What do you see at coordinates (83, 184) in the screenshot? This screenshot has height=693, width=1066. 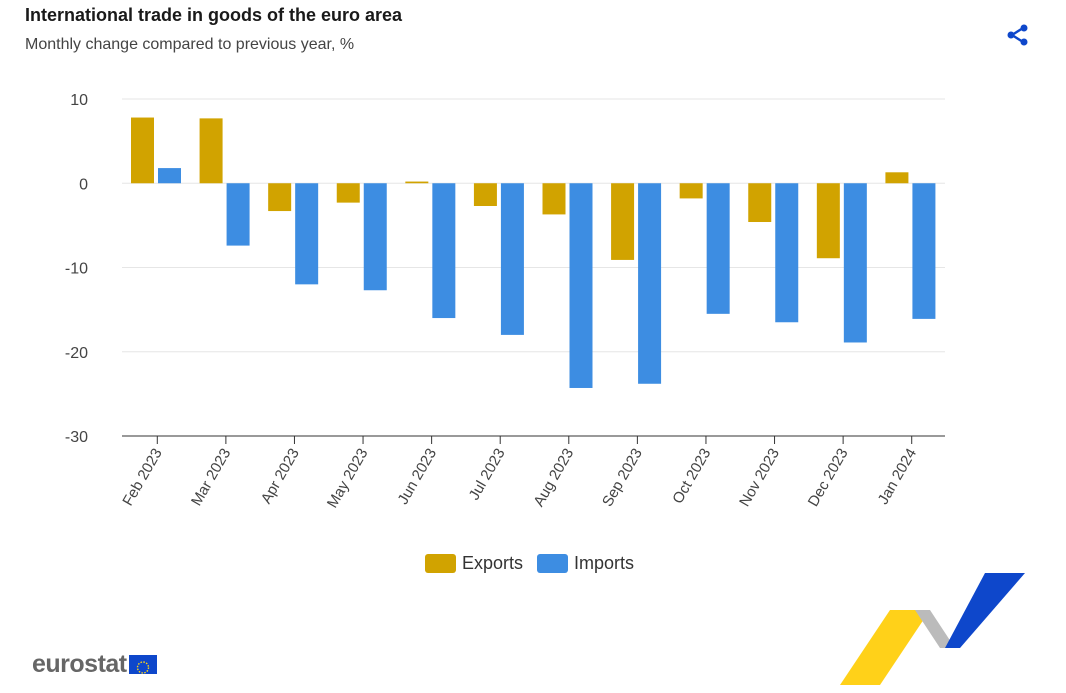 I see `y-tick-label: 0` at bounding box center [83, 184].